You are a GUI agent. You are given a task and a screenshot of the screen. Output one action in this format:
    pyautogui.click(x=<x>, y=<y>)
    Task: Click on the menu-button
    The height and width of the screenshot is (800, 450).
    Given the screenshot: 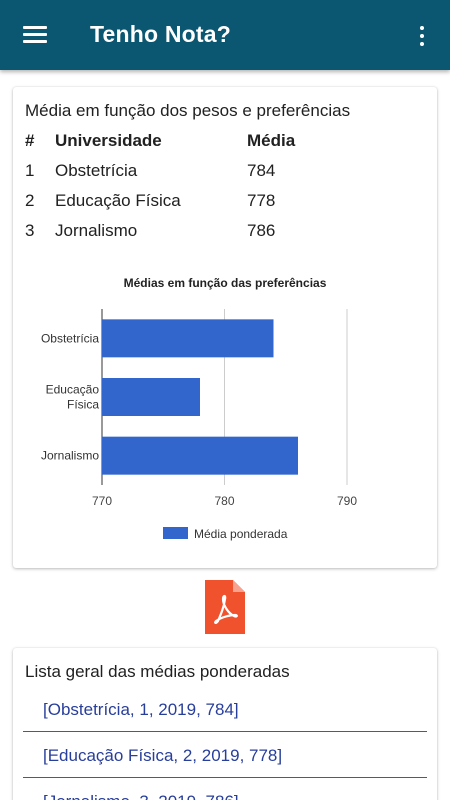 What is the action you would take?
    pyautogui.click(x=35, y=35)
    